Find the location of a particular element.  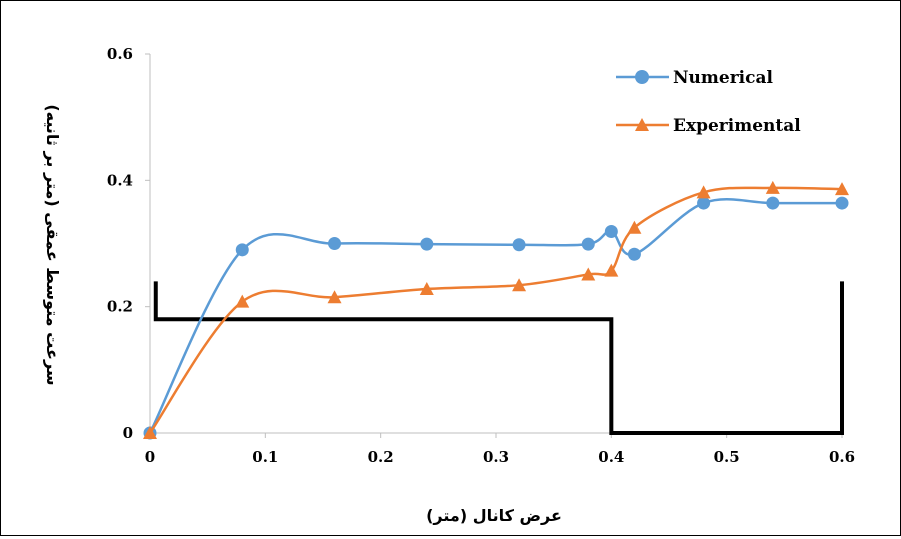

x-tick-label: 0.2 is located at coordinates (381, 457).